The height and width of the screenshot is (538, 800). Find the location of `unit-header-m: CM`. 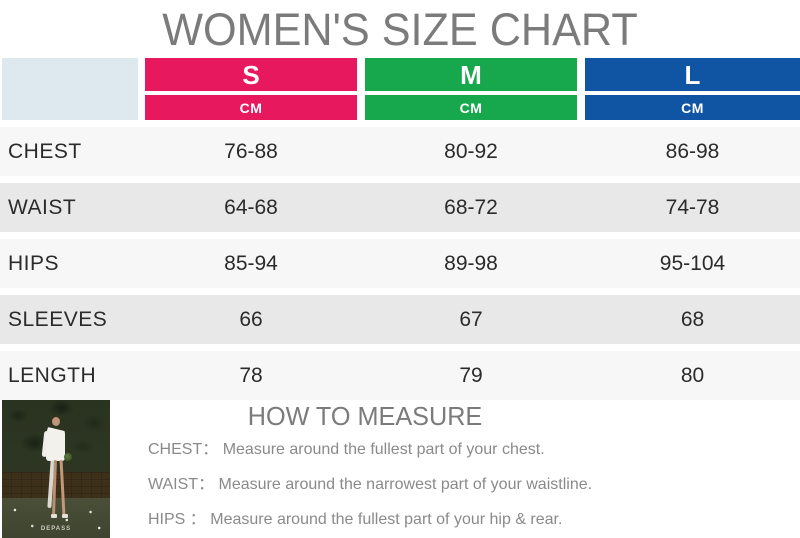

unit-header-m: CM is located at coordinates (471, 107).